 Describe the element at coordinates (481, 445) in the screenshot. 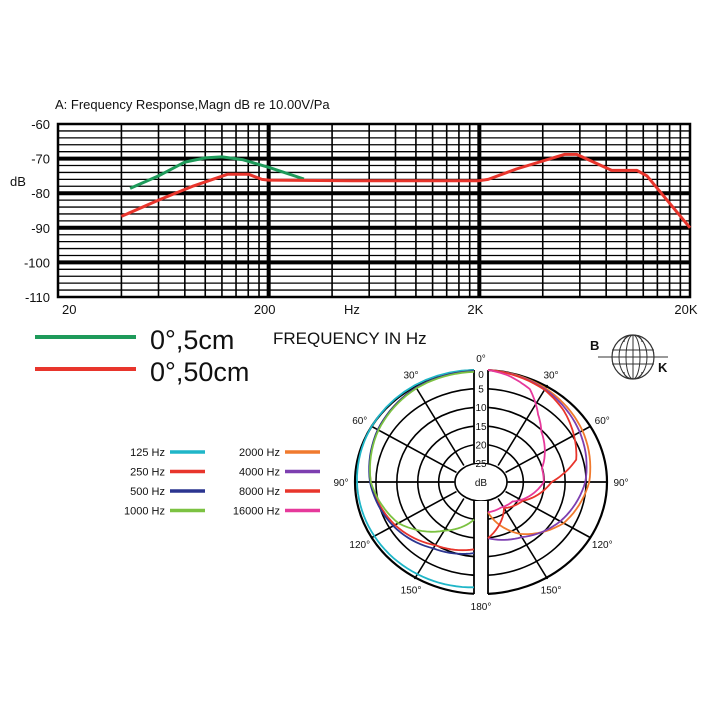

I see `radial-tick-label: 20` at that location.